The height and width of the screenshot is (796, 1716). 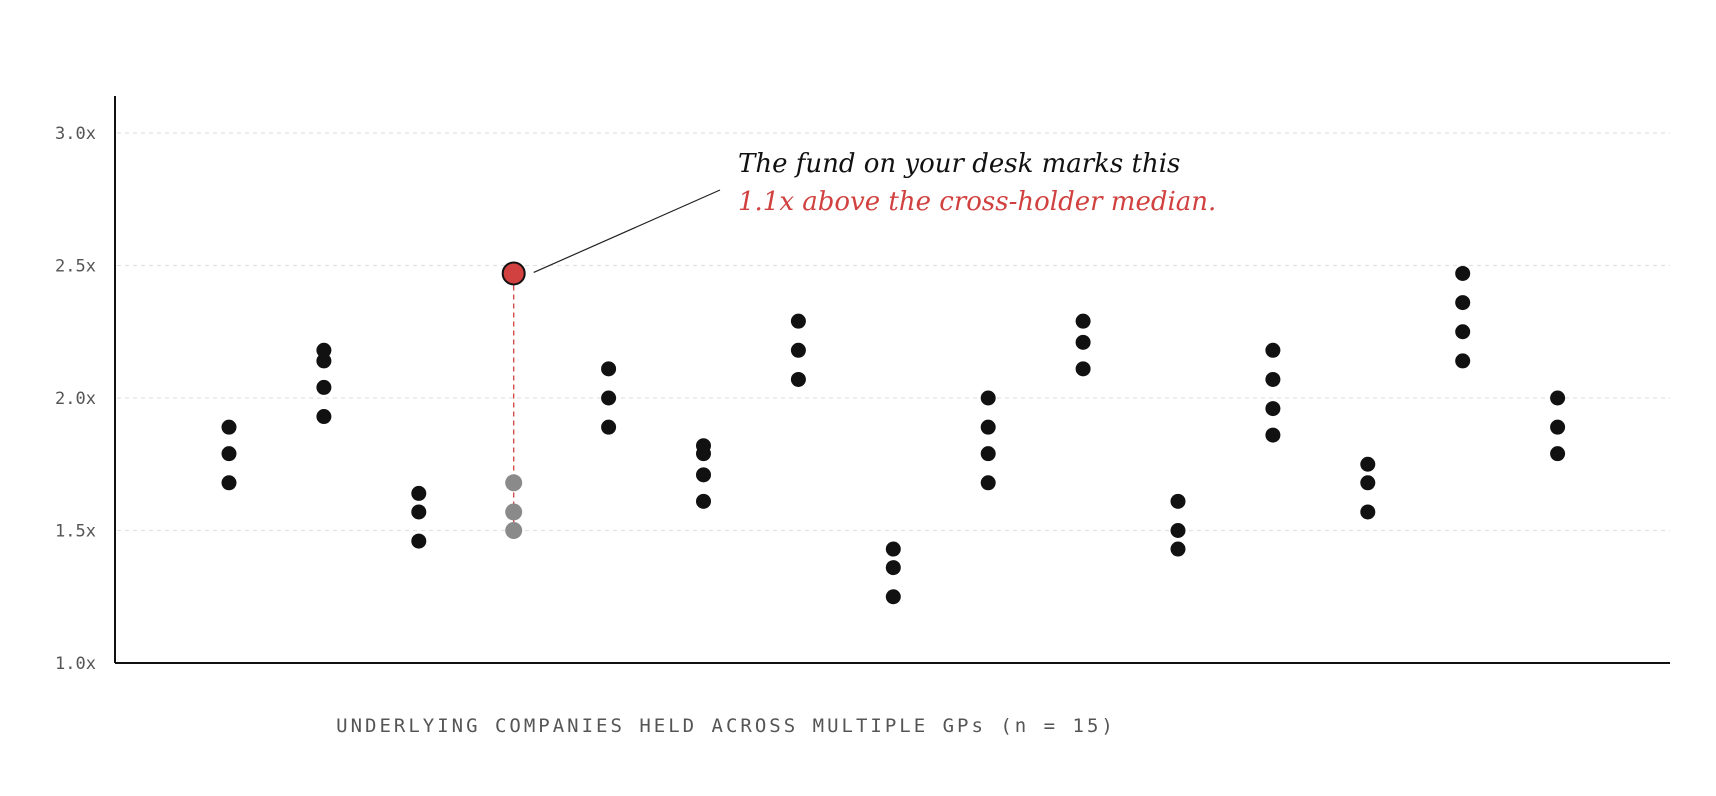 I want to click on annotation-line-2: 1.1x above the cross-holder median., so click(x=977, y=202).